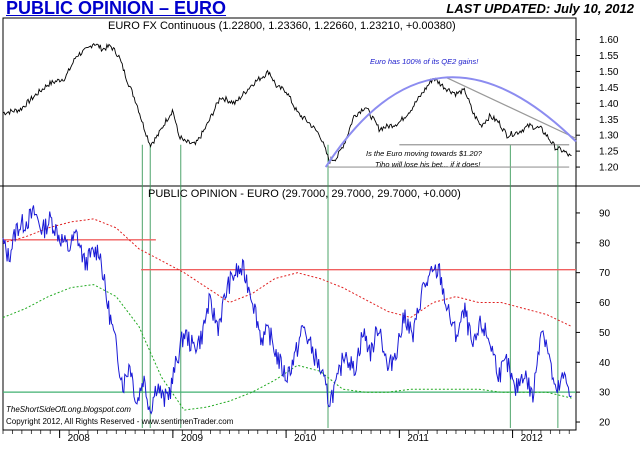 This screenshot has width=640, height=451. What do you see at coordinates (305, 438) in the screenshot?
I see `xtick-label: 2010` at bounding box center [305, 438].